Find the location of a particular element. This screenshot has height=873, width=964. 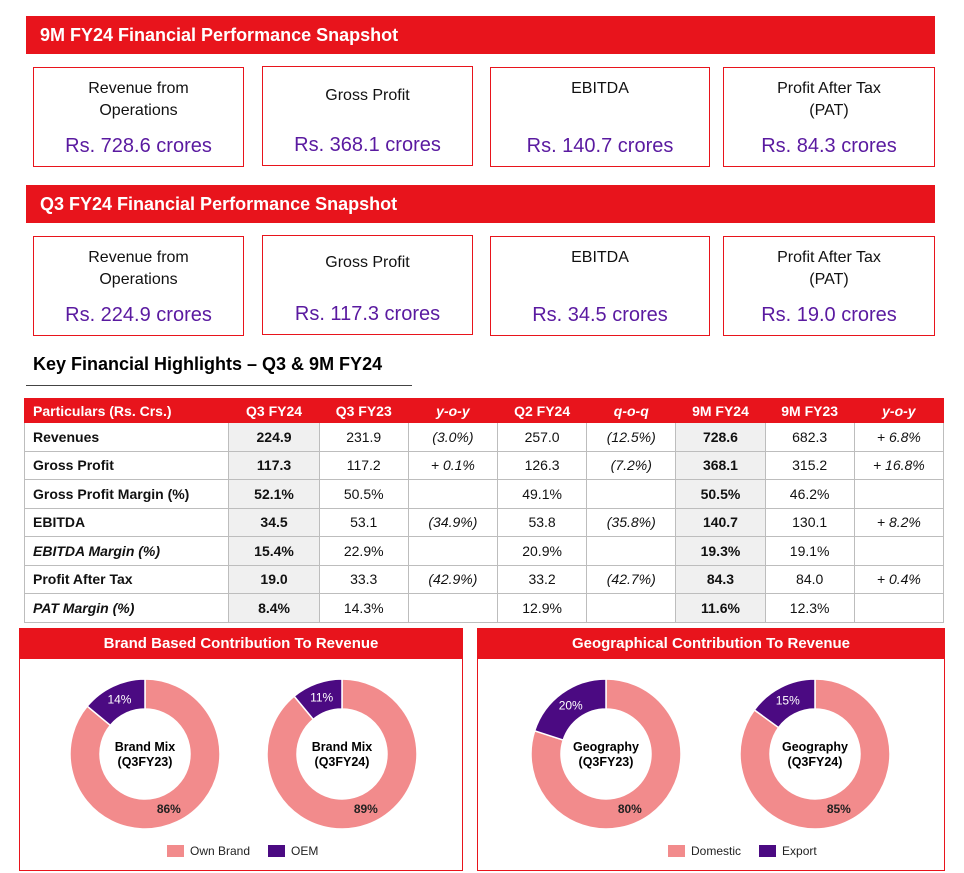

kpi-value: Rs. 728.6 crores is located at coordinates (138, 146).